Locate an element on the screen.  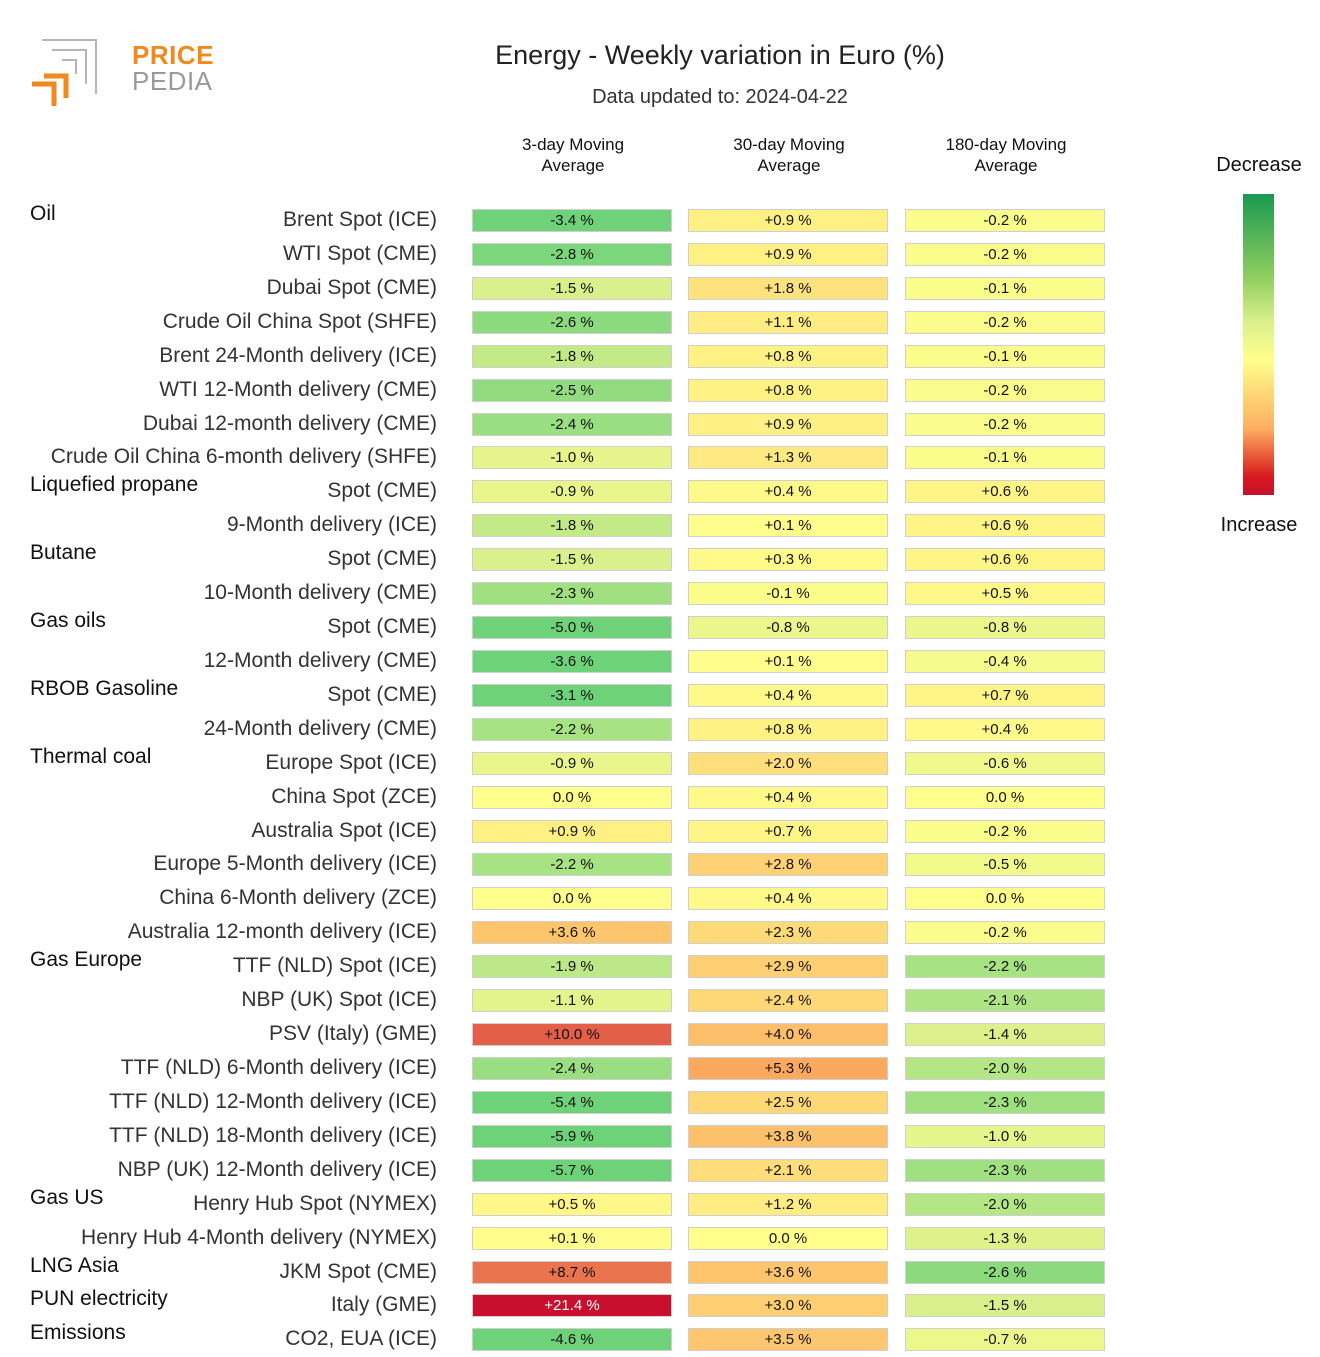
heatmap-cell: -1.0 % is located at coordinates (1005, 1136).